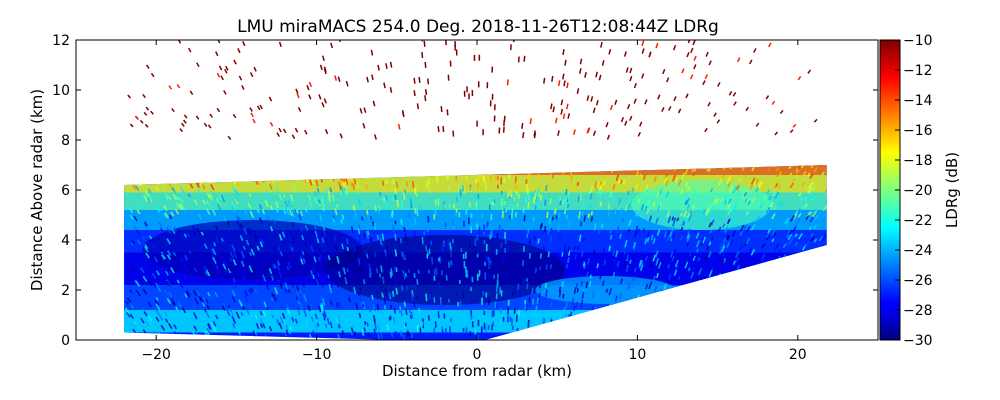  I want to click on colorbar-tick-label: −26, so click(918, 281).